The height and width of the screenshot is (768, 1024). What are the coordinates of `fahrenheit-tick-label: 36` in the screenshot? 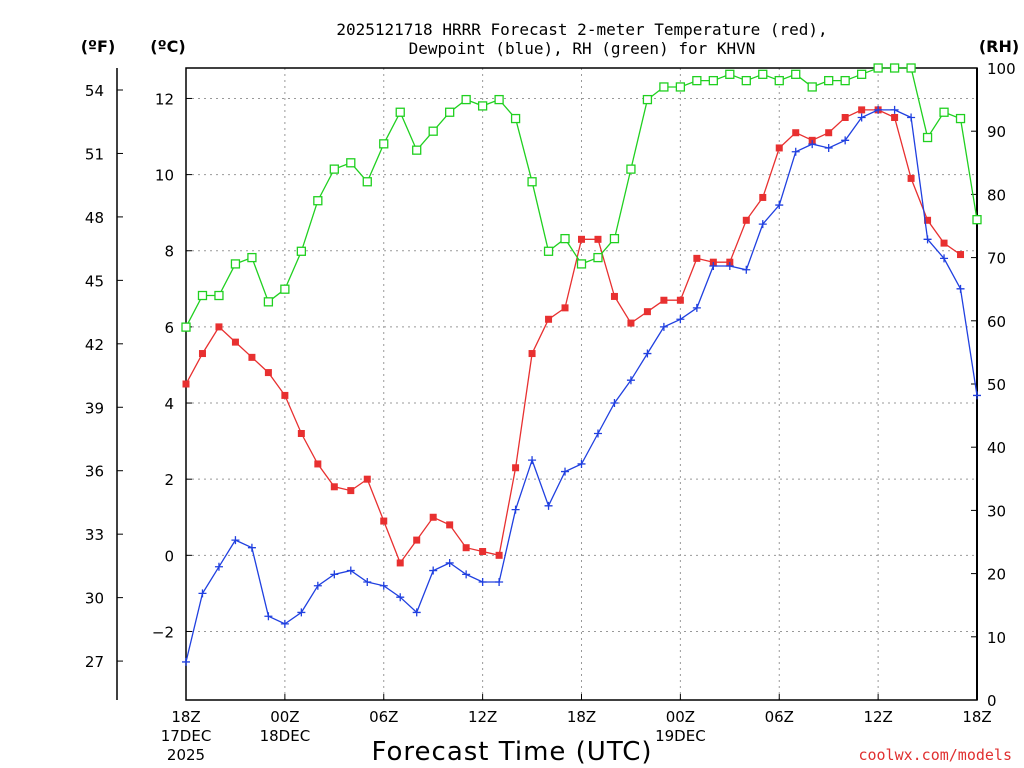 It's located at (94, 472).